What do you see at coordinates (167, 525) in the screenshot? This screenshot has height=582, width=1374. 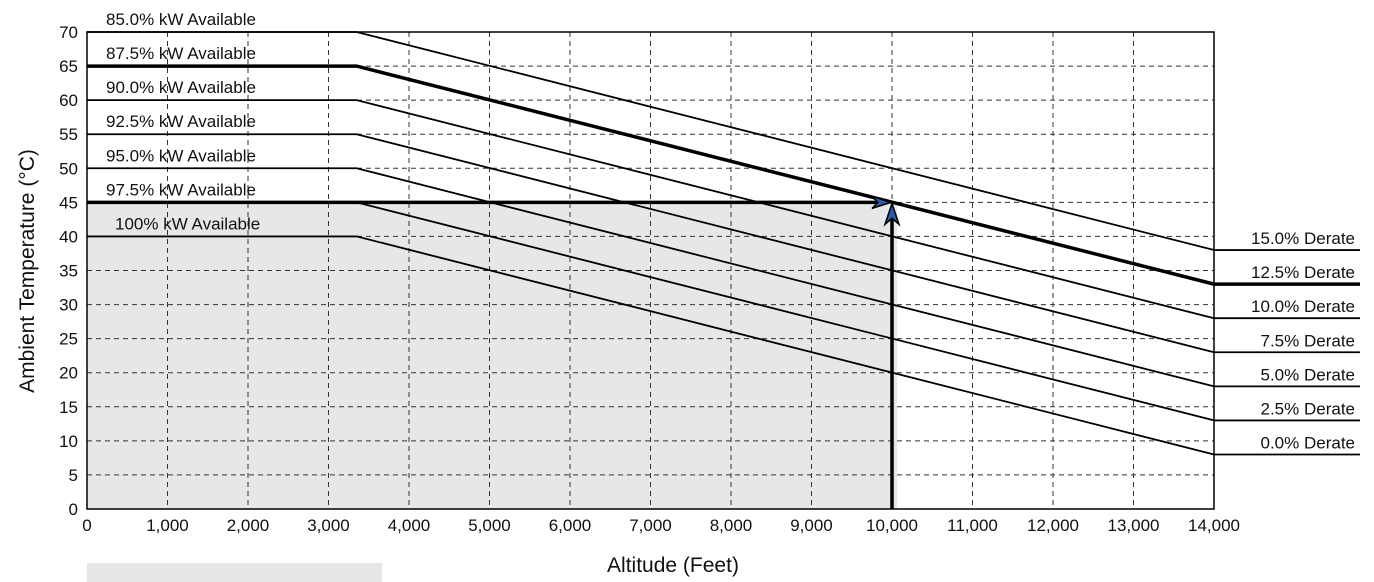 I see `x-tick-label: 1,000` at bounding box center [167, 525].